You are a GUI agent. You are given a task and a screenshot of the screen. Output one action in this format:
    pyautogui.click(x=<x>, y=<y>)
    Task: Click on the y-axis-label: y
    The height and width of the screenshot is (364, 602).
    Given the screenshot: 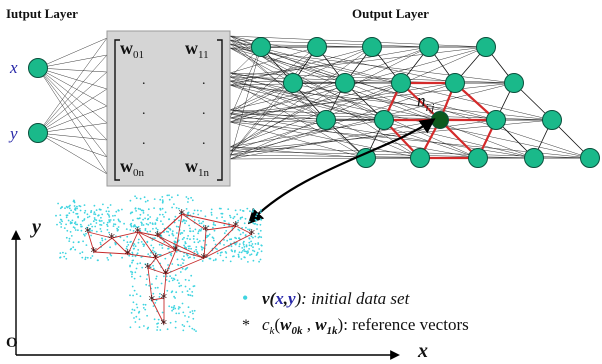 What is the action you would take?
    pyautogui.click(x=35, y=227)
    